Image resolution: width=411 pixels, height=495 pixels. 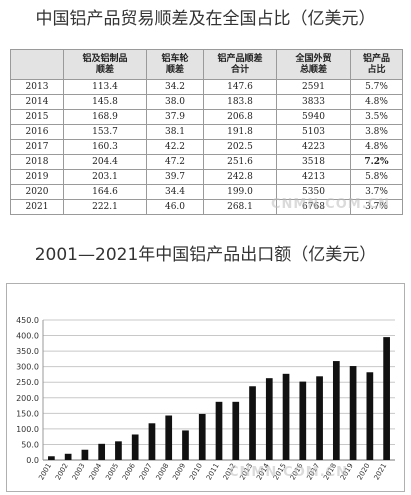 What do you see at coordinates (105, 64) in the screenshot?
I see `table-header-cell: 铝及铝制品 顺差` at bounding box center [105, 64].